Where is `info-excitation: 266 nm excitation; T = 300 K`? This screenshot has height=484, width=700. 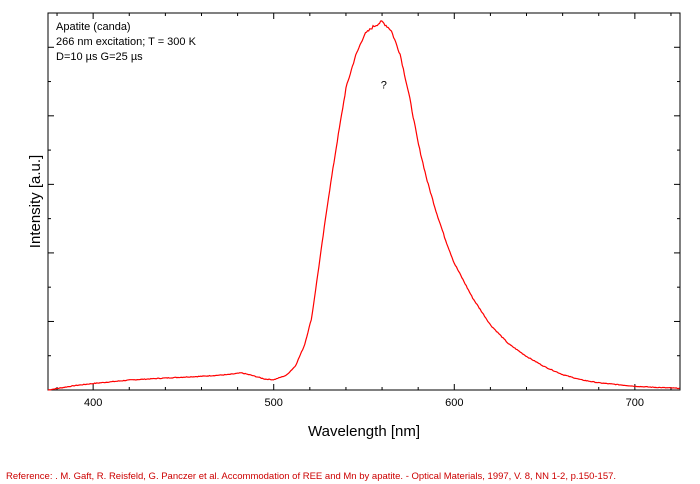
info-excitation: 266 nm excitation; T = 300 K is located at coordinates (126, 42).